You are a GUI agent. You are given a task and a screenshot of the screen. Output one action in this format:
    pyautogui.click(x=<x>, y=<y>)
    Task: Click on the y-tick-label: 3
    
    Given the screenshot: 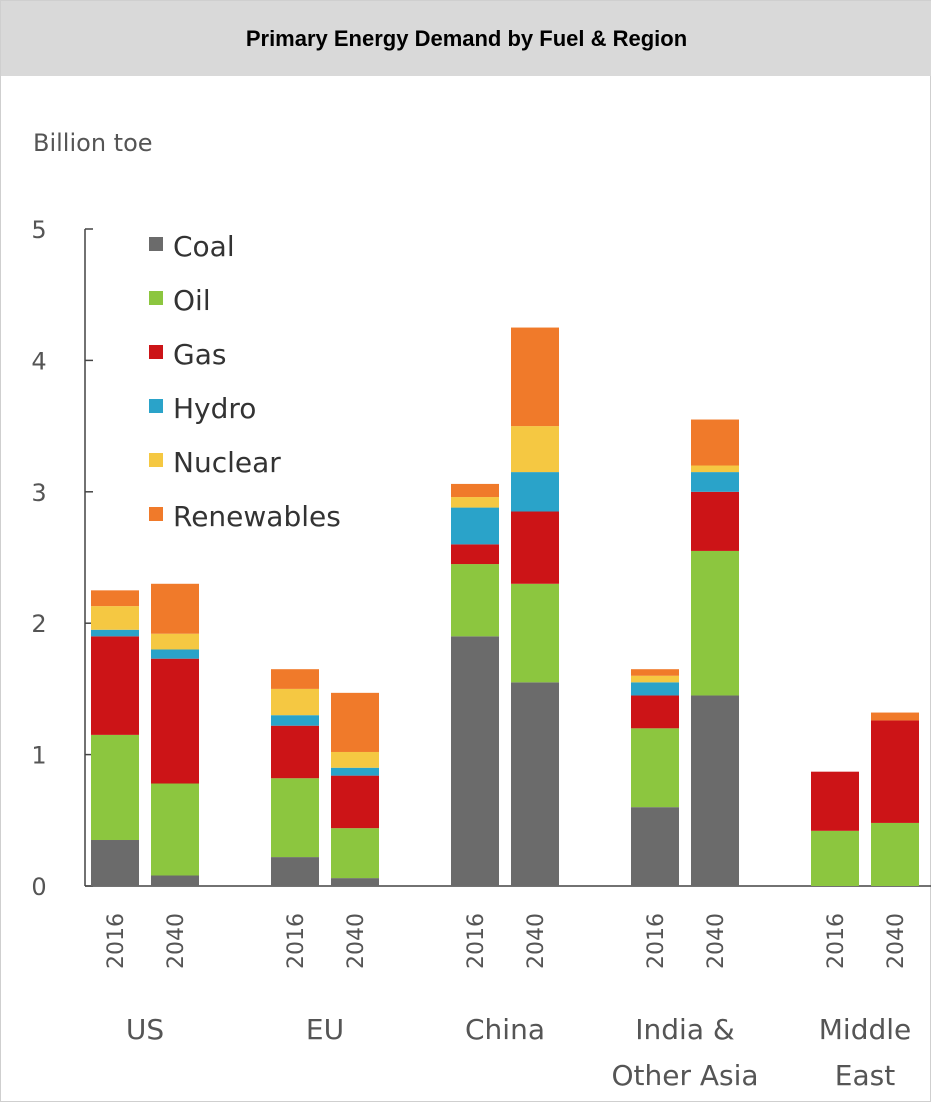 What is the action you would take?
    pyautogui.click(x=38, y=493)
    